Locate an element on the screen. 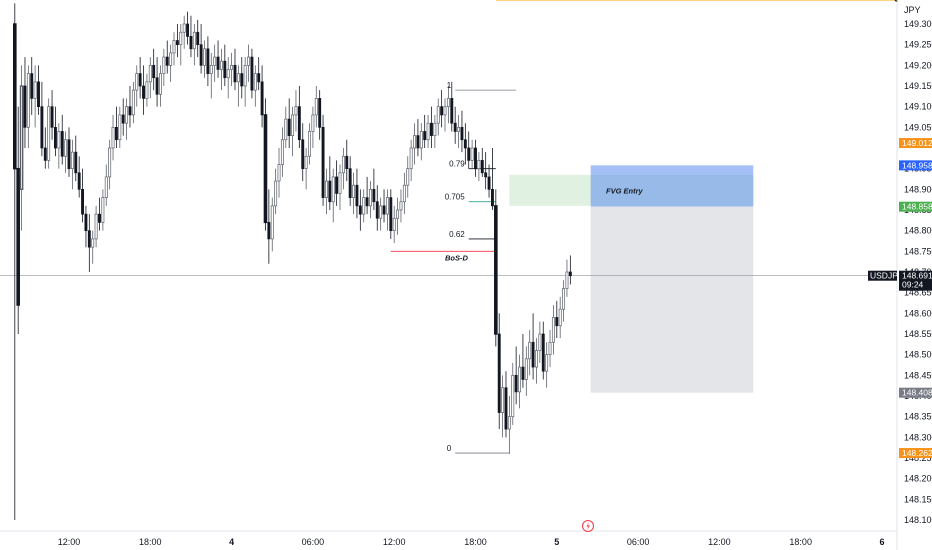 This screenshot has height=550, width=932. symbol-tag is located at coordinates (882, 275).